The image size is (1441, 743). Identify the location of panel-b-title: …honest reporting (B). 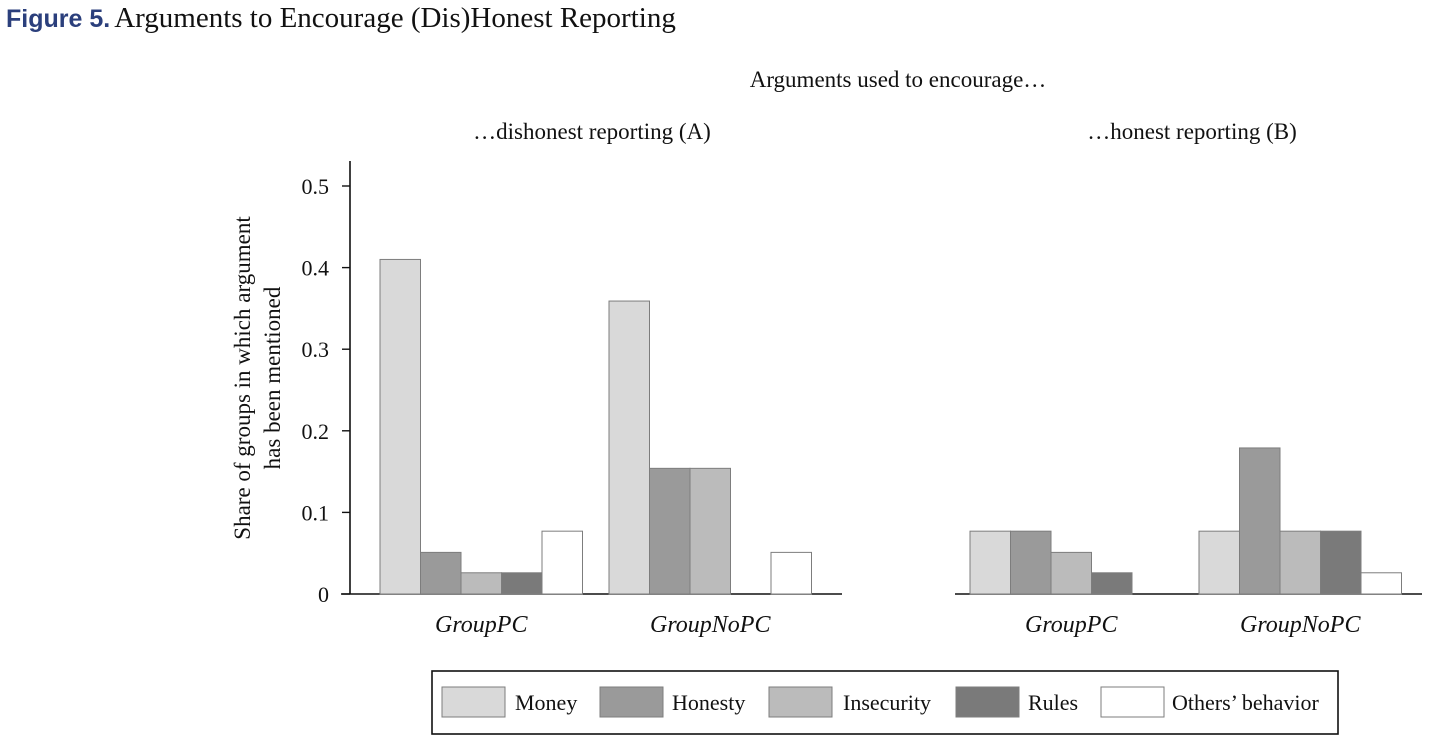
(1192, 131).